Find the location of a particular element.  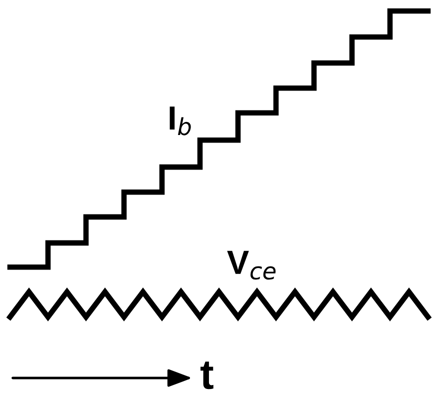

series-label: I$_{b}$ is located at coordinates (180, 121).